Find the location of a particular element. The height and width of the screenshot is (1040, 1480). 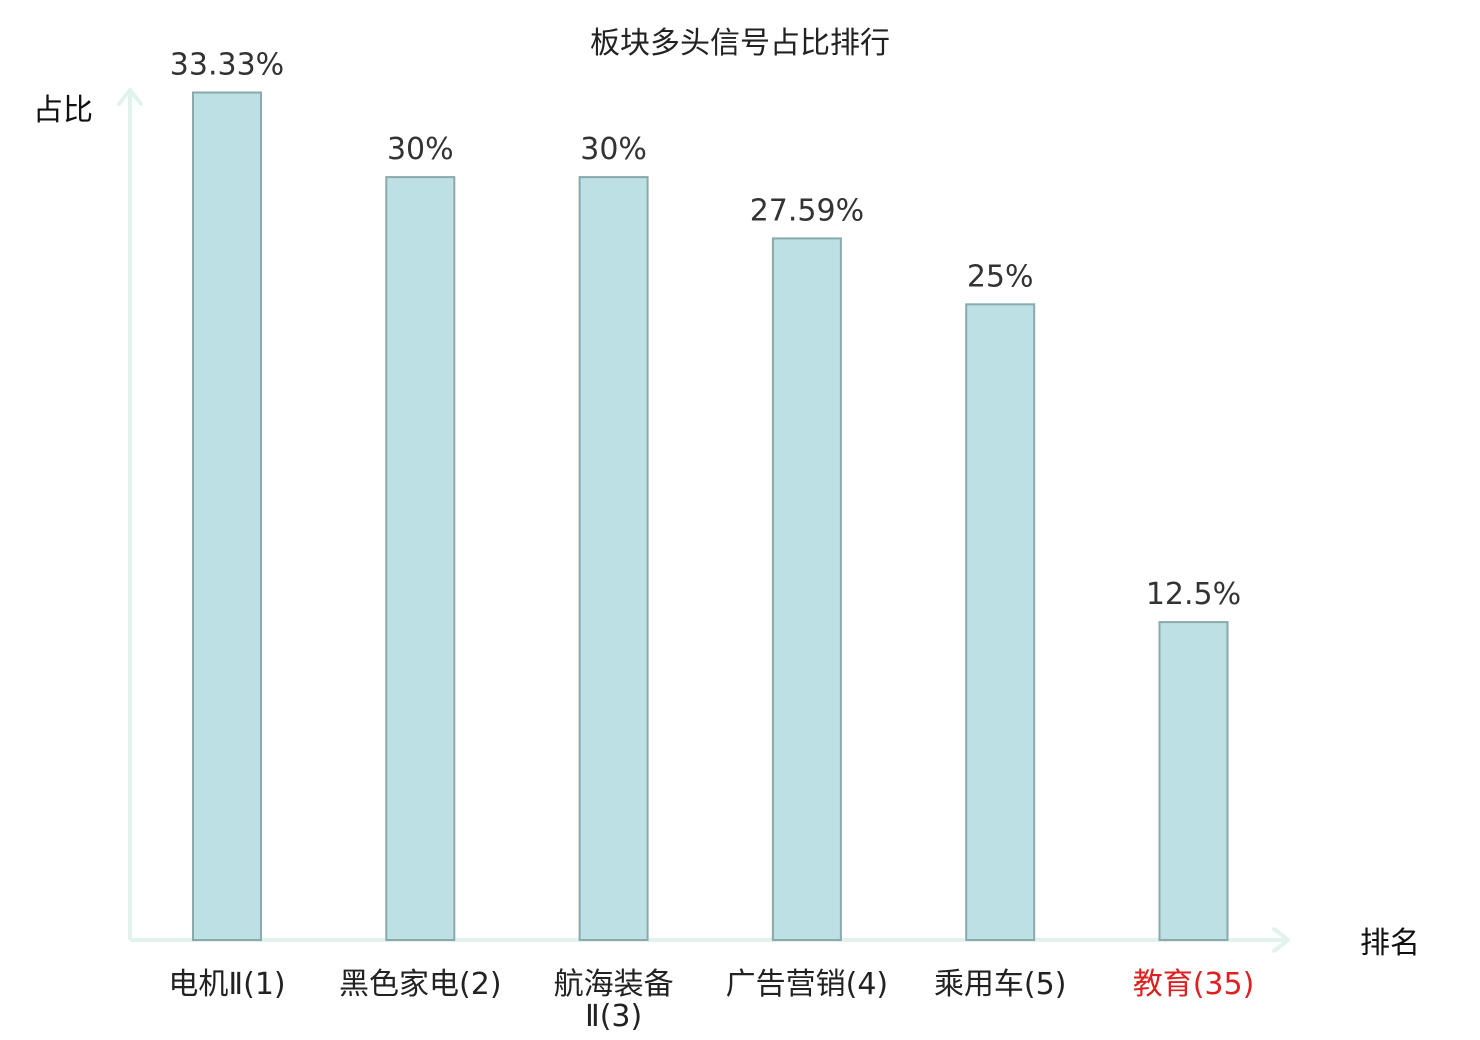

category-label-5: 乘用车(5) is located at coordinates (1000, 984).